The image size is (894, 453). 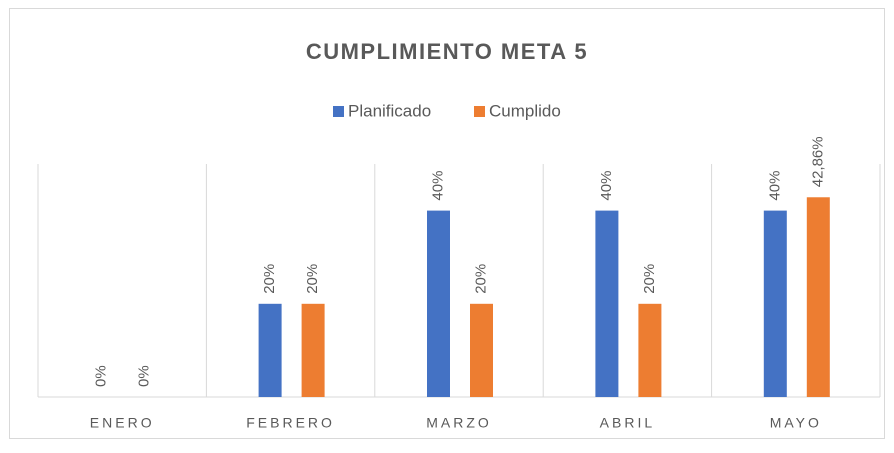 I want to click on x-tick-label: ENERO, so click(x=122, y=423).